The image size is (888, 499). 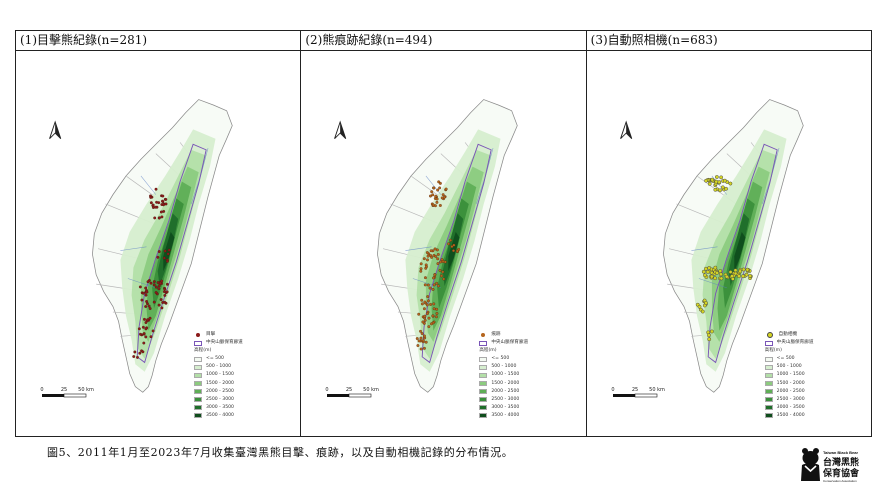 What do you see at coordinates (483, 335) in the screenshot?
I see `point-swatch` at bounding box center [483, 335].